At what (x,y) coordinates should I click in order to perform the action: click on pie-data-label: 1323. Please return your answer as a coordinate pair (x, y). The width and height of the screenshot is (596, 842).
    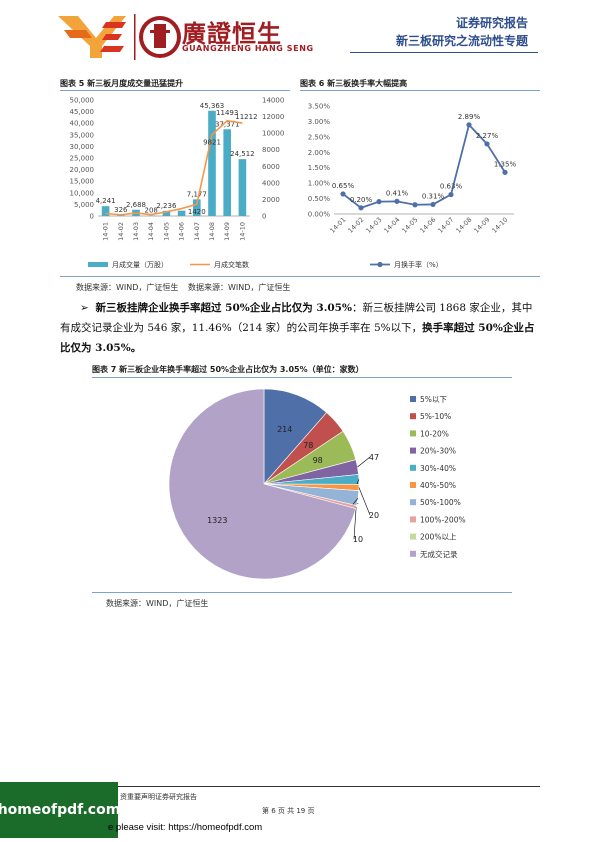
    Looking at the image, I should click on (217, 520).